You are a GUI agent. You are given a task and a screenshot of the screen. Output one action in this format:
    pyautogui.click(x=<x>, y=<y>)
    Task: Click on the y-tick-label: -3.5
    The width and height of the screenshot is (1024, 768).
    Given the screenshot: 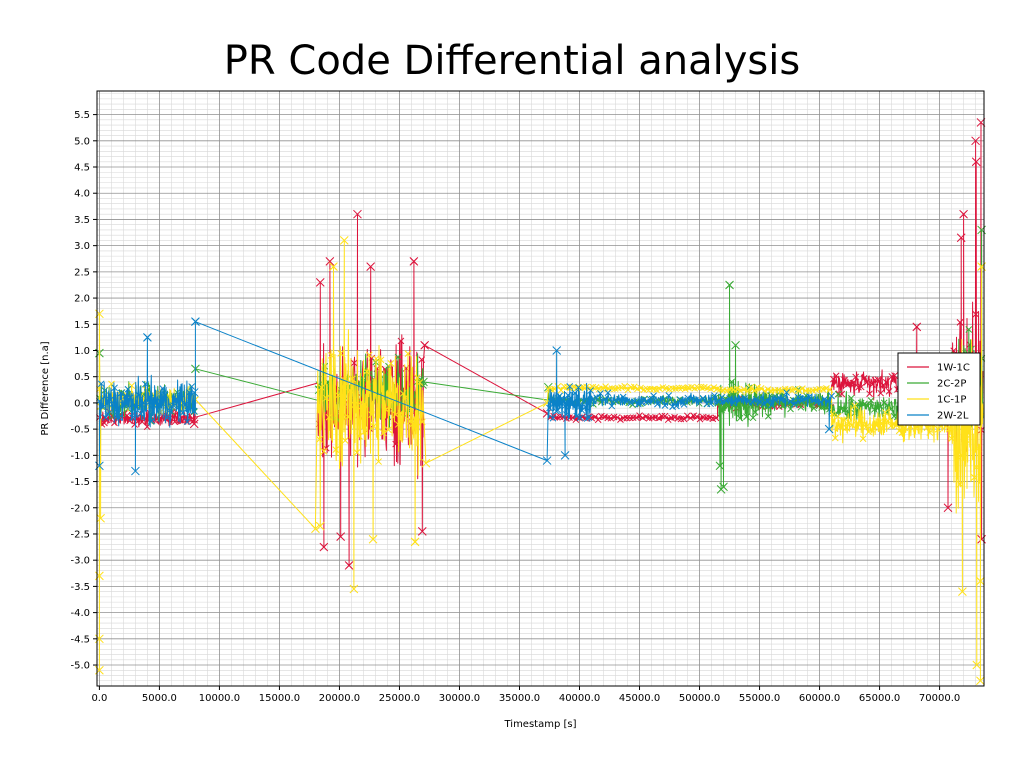 What is the action you would take?
    pyautogui.click(x=80, y=587)
    